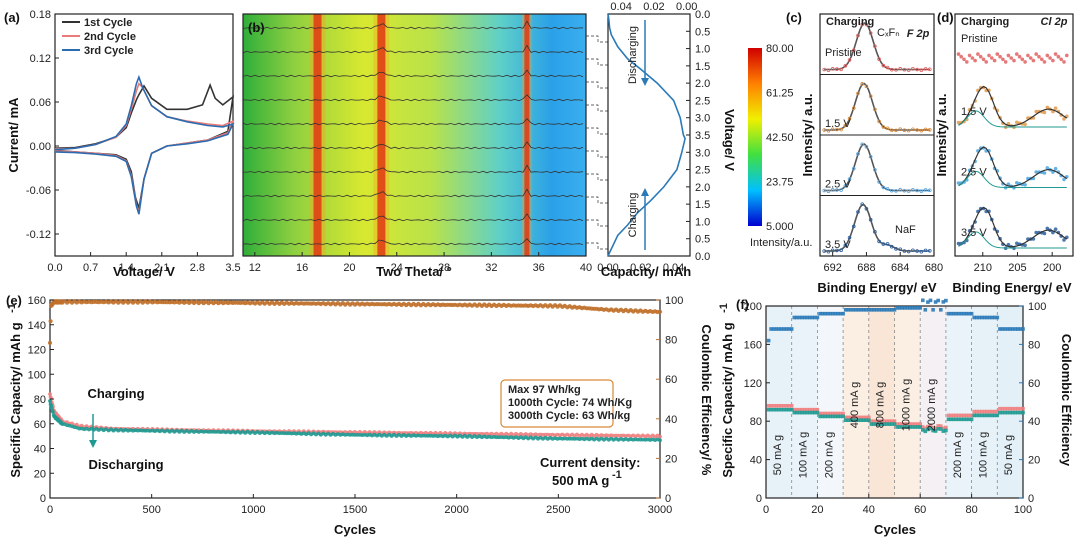 This screenshot has width=1080, height=549. What do you see at coordinates (37, 375) in the screenshot?
I see `panel-e-ytick: 100` at bounding box center [37, 375].